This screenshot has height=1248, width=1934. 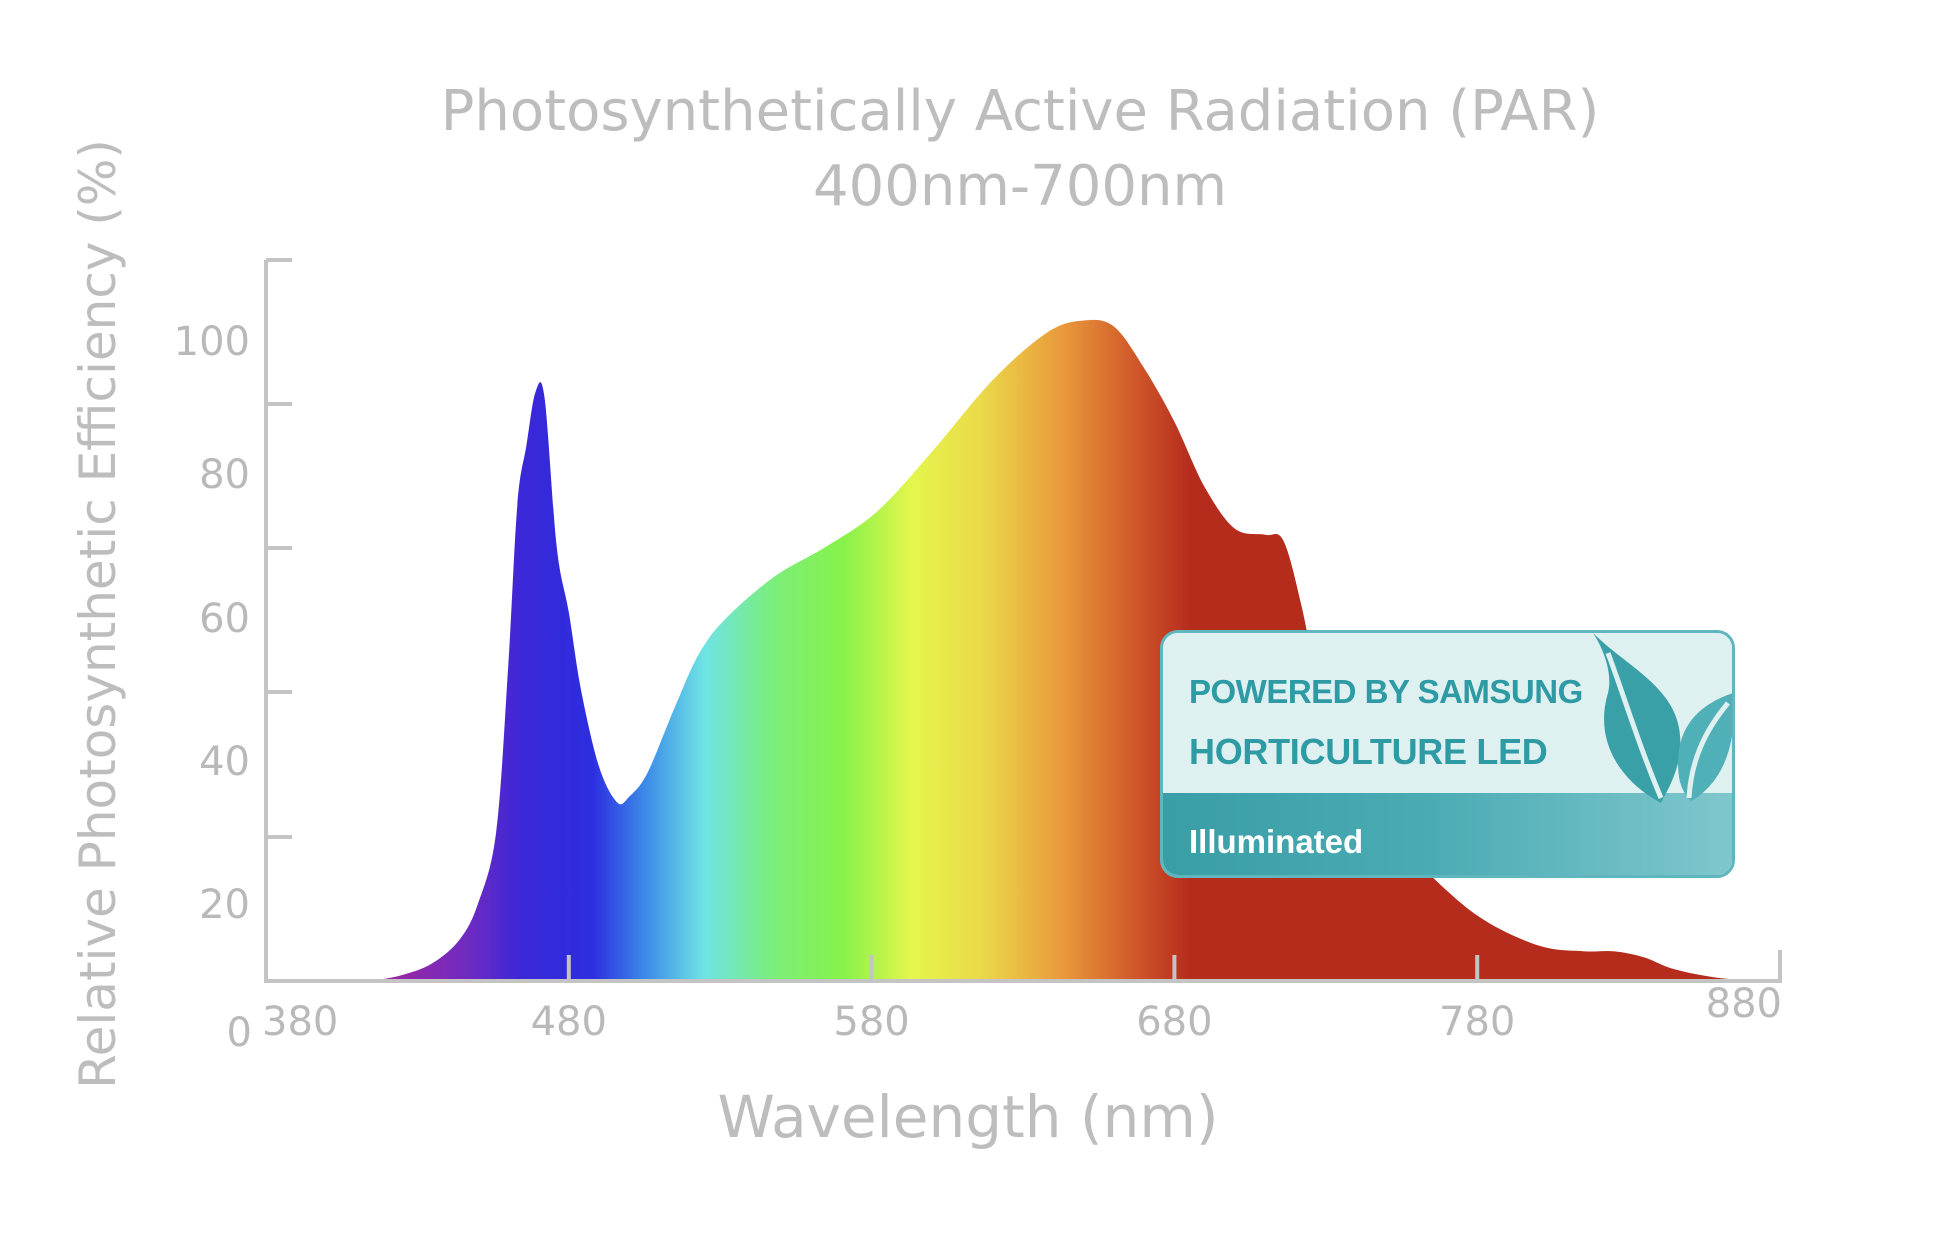 What do you see at coordinates (300, 1022) in the screenshot?
I see `x-tick-label: 380` at bounding box center [300, 1022].